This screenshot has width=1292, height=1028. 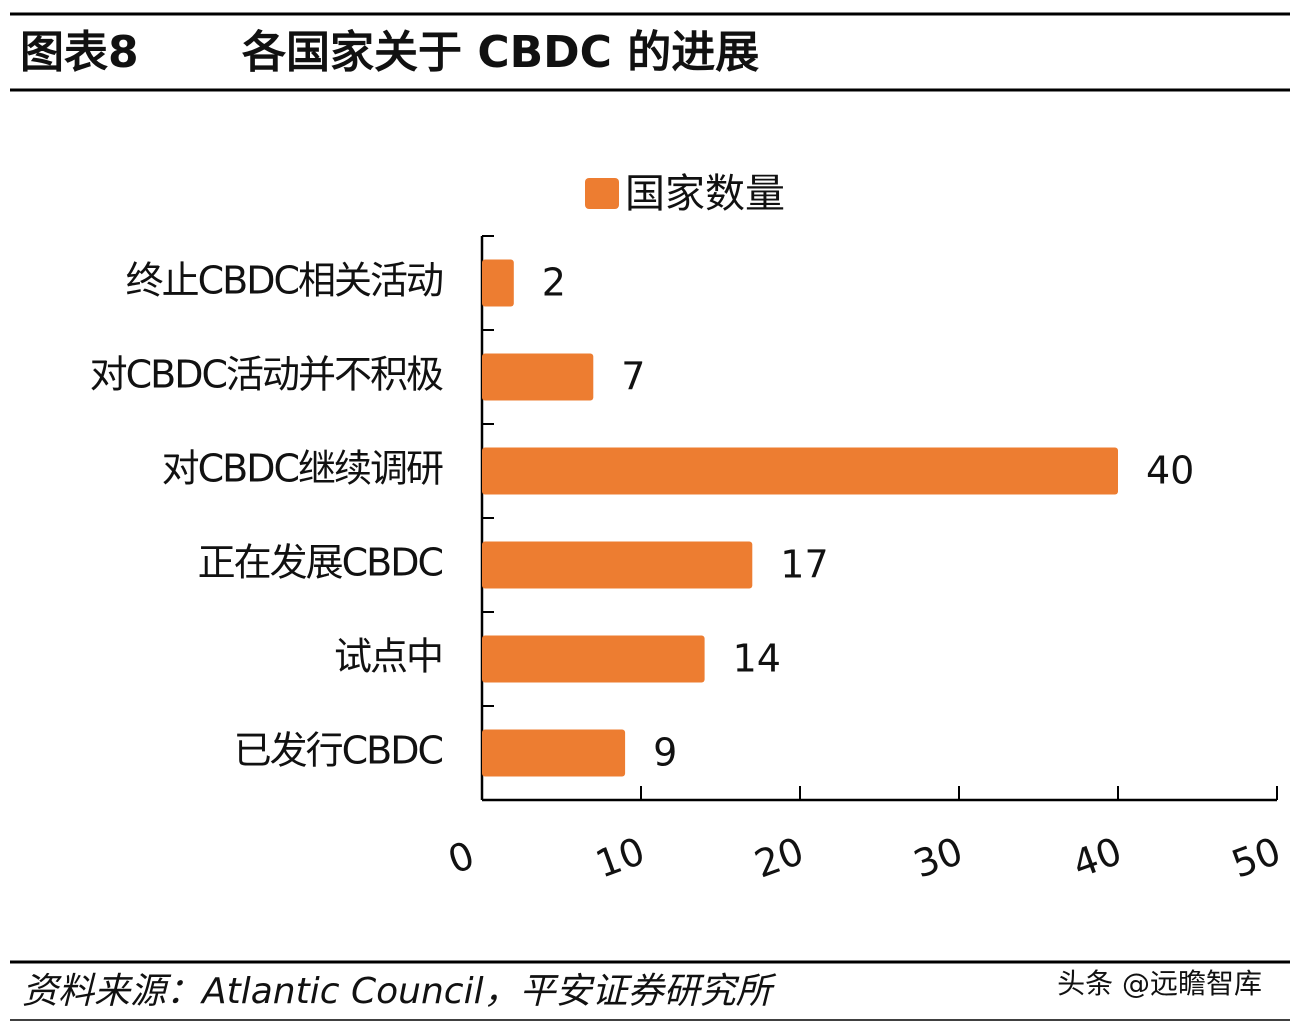 What do you see at coordinates (338, 751) in the screenshot?
I see `y-tick-label: 已发行CBDC` at bounding box center [338, 751].